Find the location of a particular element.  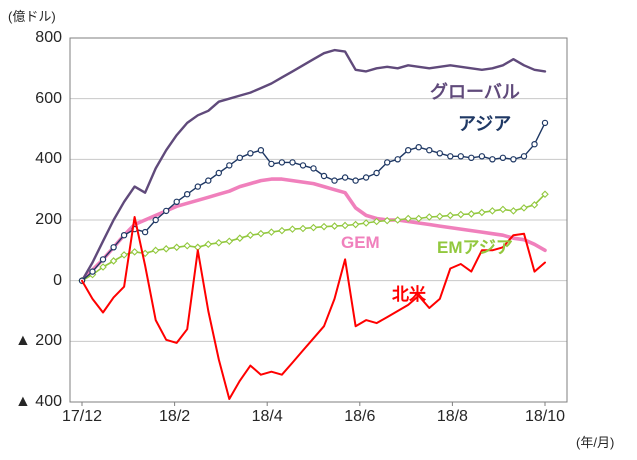

y-tick-label: 600 is located at coordinates (48, 98).